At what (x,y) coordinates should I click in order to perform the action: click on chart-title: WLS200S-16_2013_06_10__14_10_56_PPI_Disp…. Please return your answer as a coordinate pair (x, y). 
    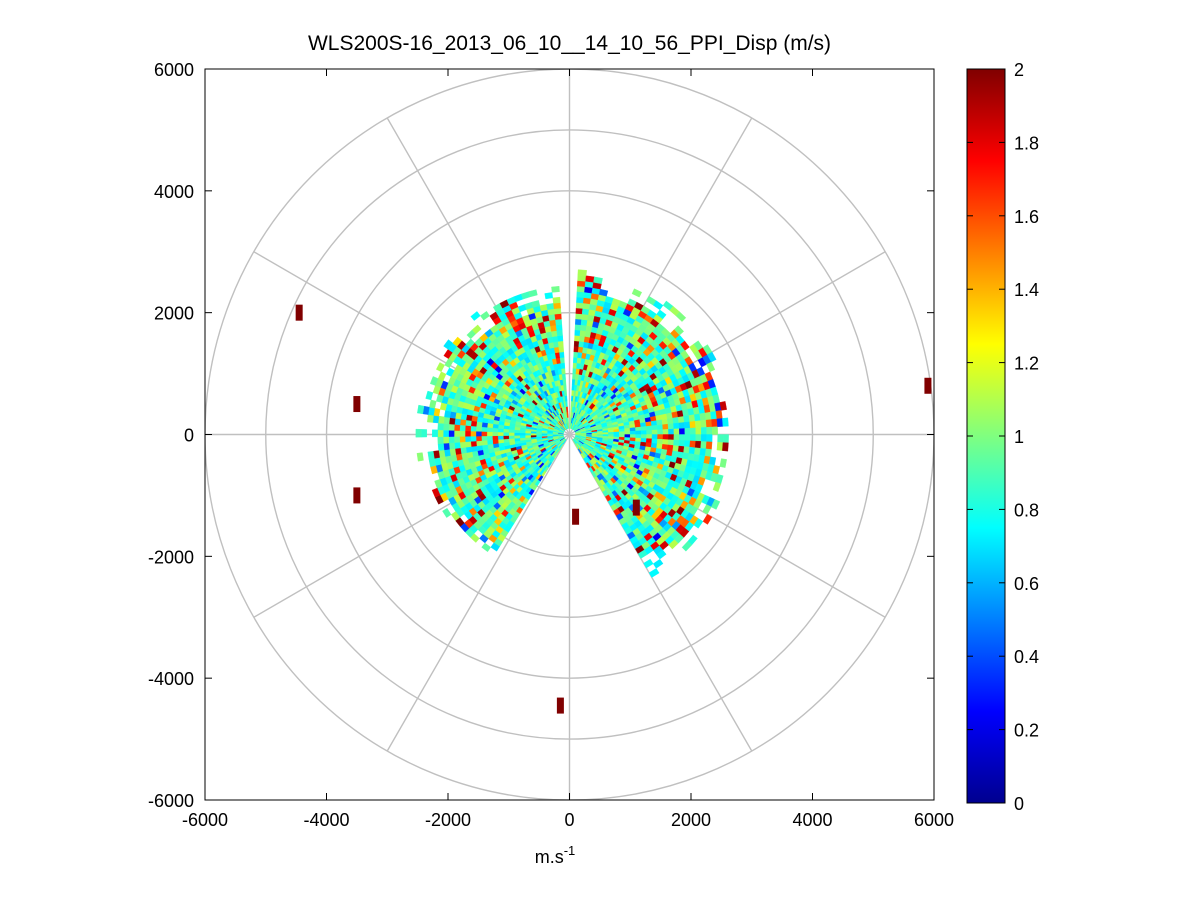
    Looking at the image, I should click on (569, 43).